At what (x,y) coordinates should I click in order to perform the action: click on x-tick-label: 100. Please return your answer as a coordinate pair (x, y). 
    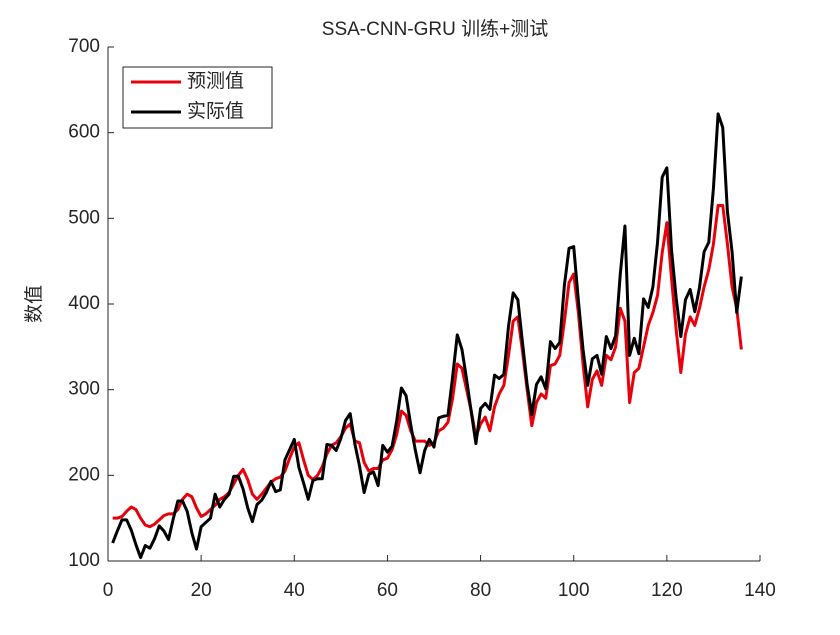
    Looking at the image, I should click on (574, 590).